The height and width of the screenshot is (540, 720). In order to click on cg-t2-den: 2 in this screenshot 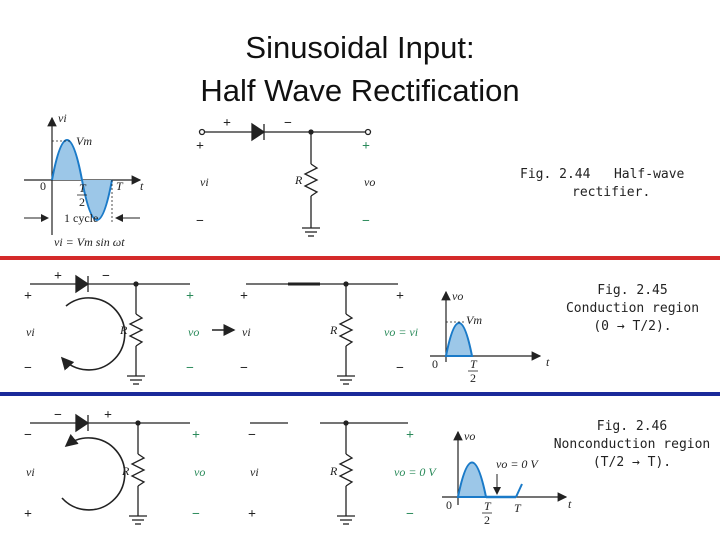, I will do `click(473, 378)`.